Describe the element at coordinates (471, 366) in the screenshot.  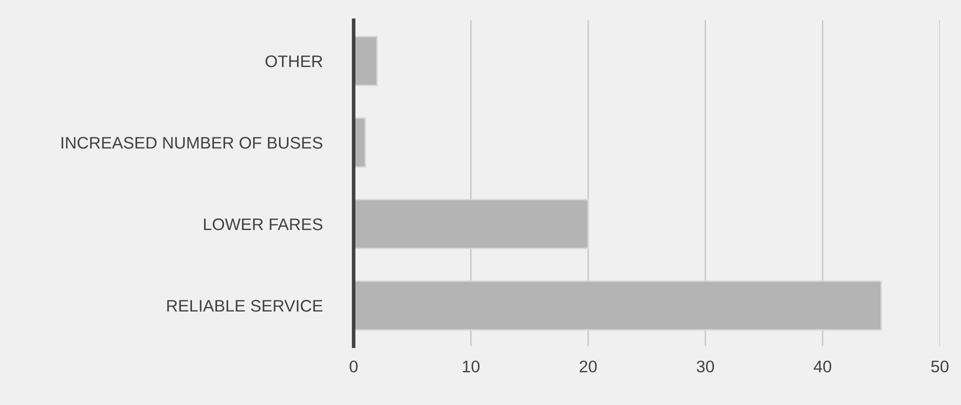
I see `x-tick-label: 10` at that location.